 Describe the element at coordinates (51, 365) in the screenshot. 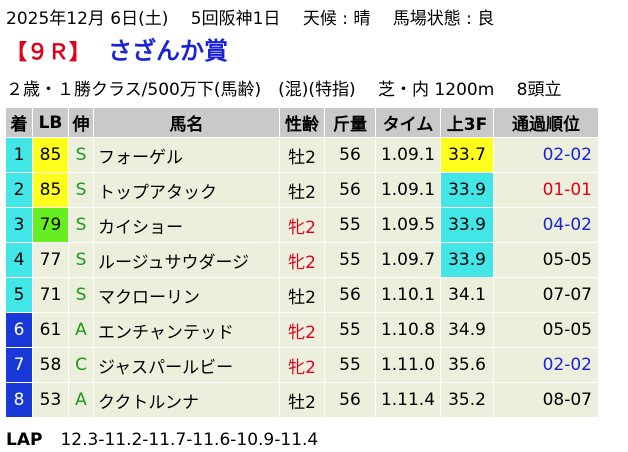

I see `lb-rating: 58` at that location.